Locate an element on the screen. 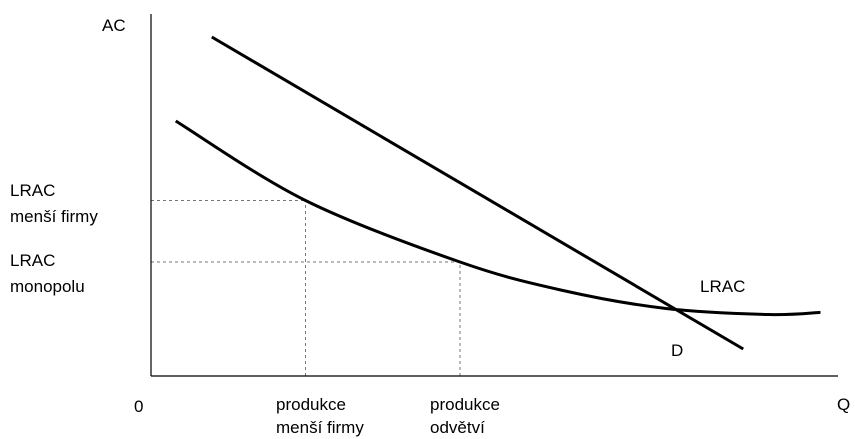 This screenshot has height=439, width=855. y-level-label-smaller-firm-line1: LRAC is located at coordinates (32, 190).